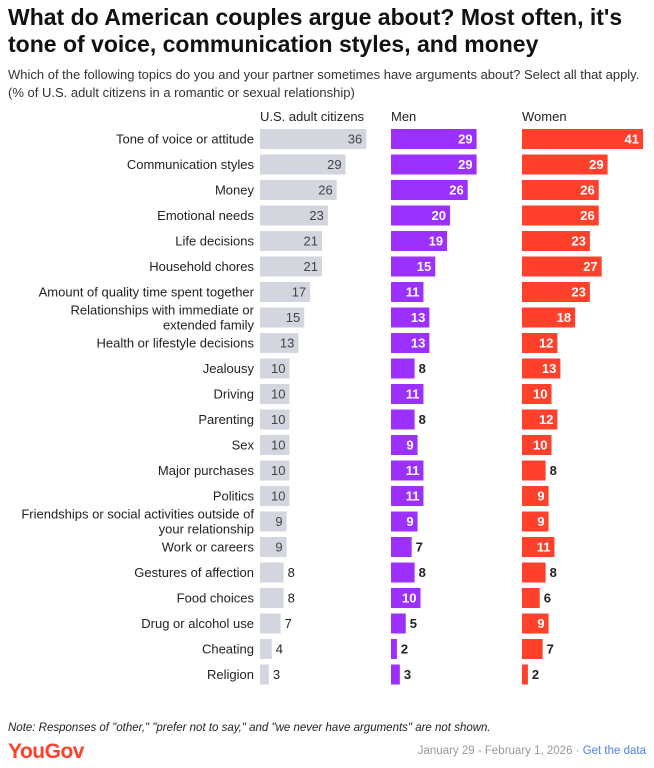  Describe the element at coordinates (578, 241) in the screenshot. I see `data-label-2-4: 23` at that location.